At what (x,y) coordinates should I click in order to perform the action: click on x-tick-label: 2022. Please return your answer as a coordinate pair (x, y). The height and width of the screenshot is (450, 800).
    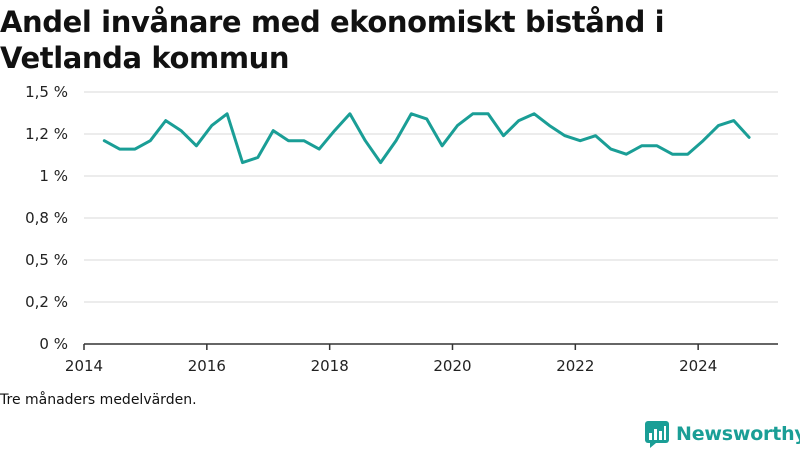
    Looking at the image, I should click on (575, 366).